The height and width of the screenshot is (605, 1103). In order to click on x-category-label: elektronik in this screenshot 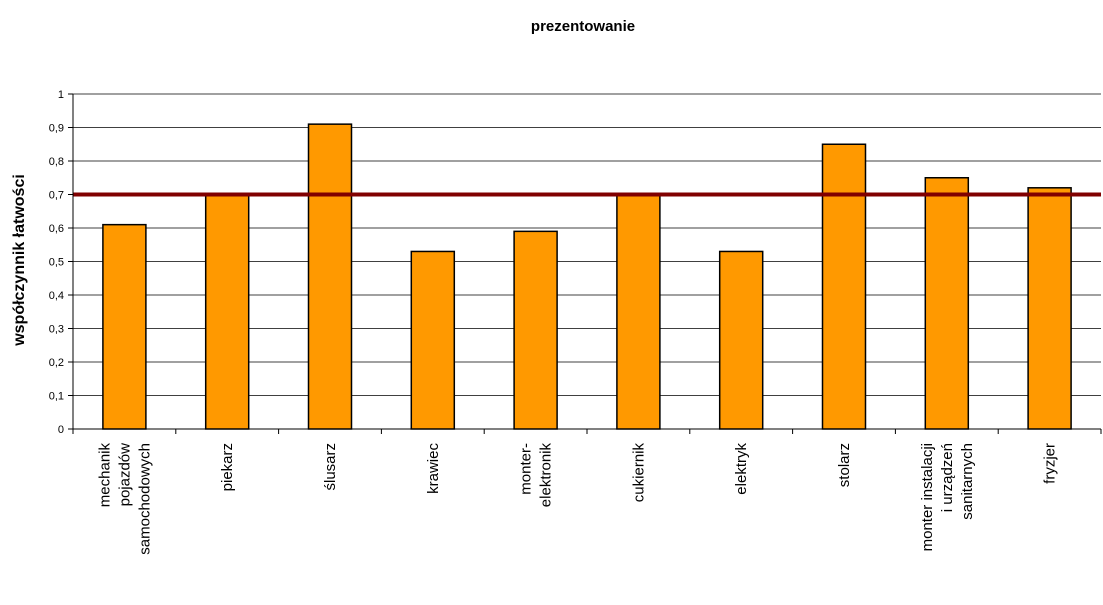, I will do `click(546, 475)`.